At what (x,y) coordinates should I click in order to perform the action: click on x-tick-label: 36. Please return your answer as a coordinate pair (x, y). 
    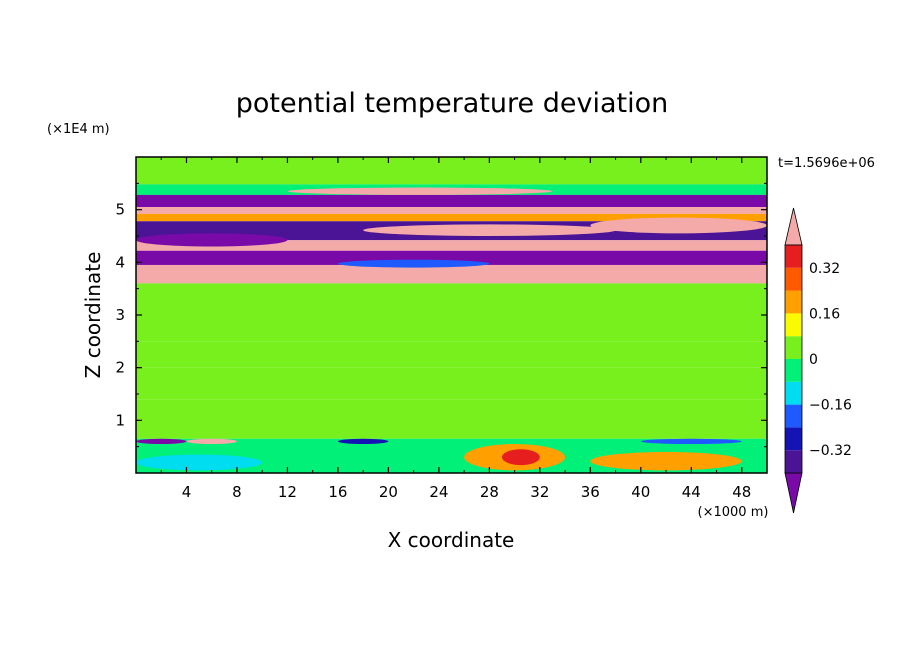
    Looking at the image, I should click on (590, 492).